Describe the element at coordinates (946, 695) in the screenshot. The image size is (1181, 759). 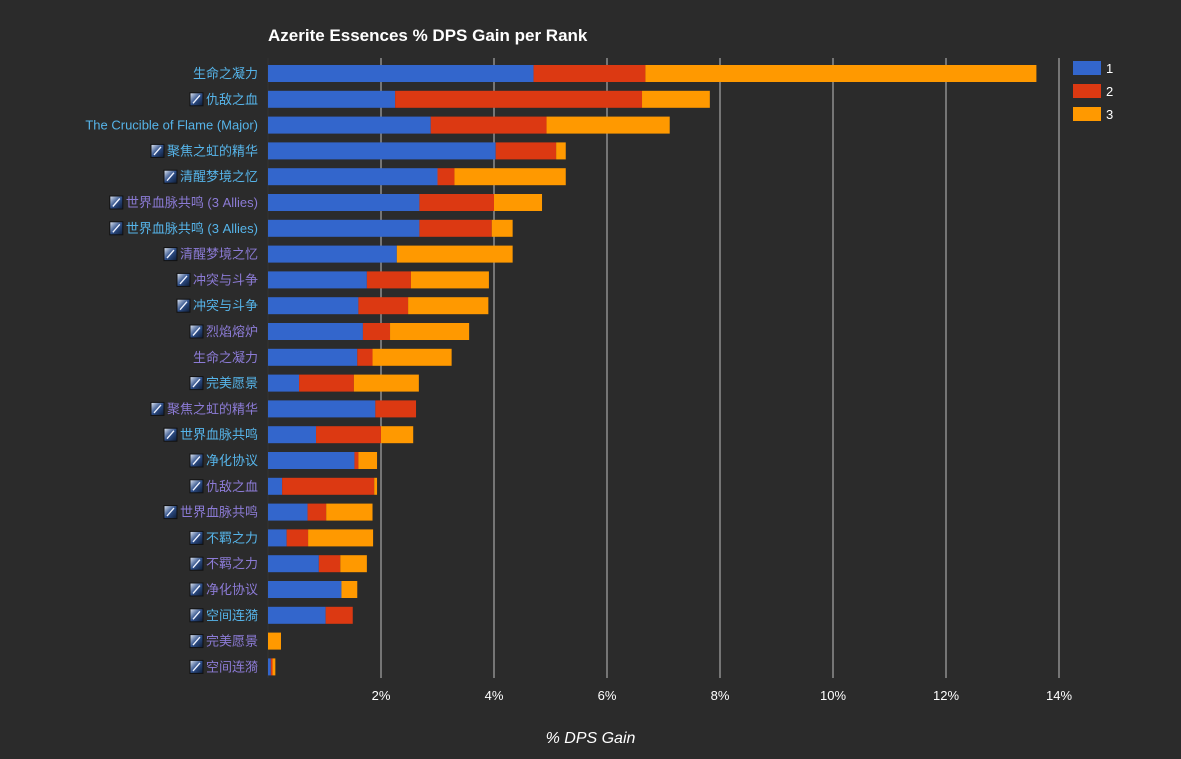
I see `x-tick-label: 12%` at that location.